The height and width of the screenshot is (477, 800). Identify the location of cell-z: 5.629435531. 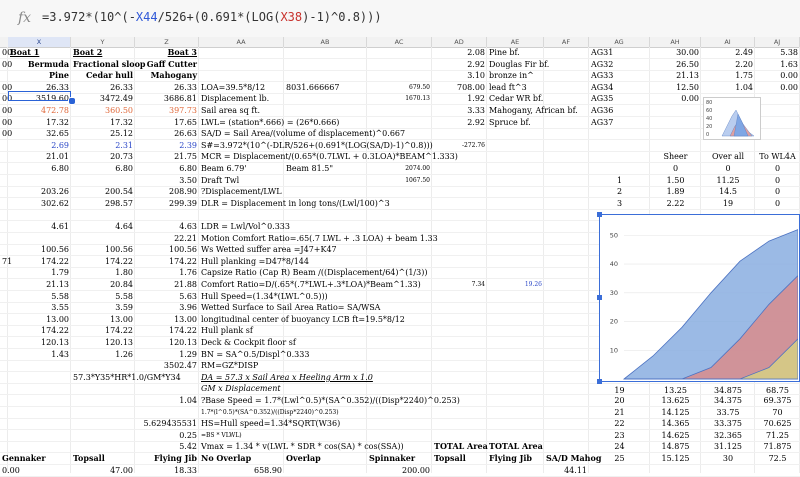
(170, 424).